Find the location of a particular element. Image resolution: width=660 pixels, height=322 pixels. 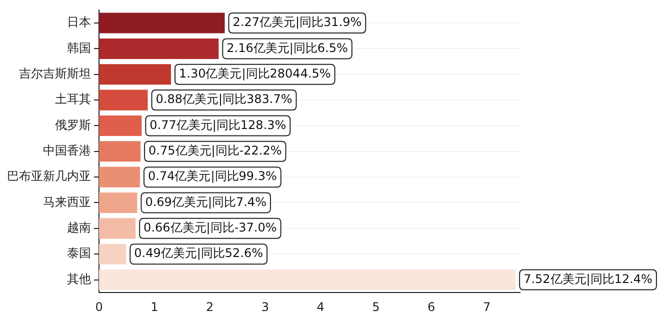

x-tick-label: 7 is located at coordinates (486, 307).